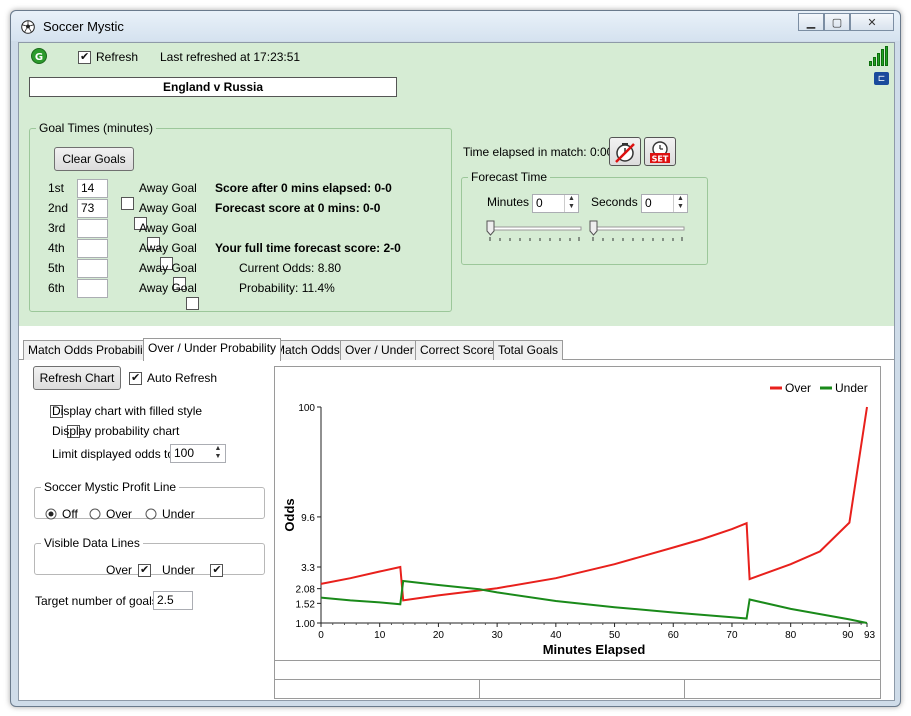  Describe the element at coordinates (212, 349) in the screenshot. I see `tab-over-under-probability: Over / Under Probability` at that location.